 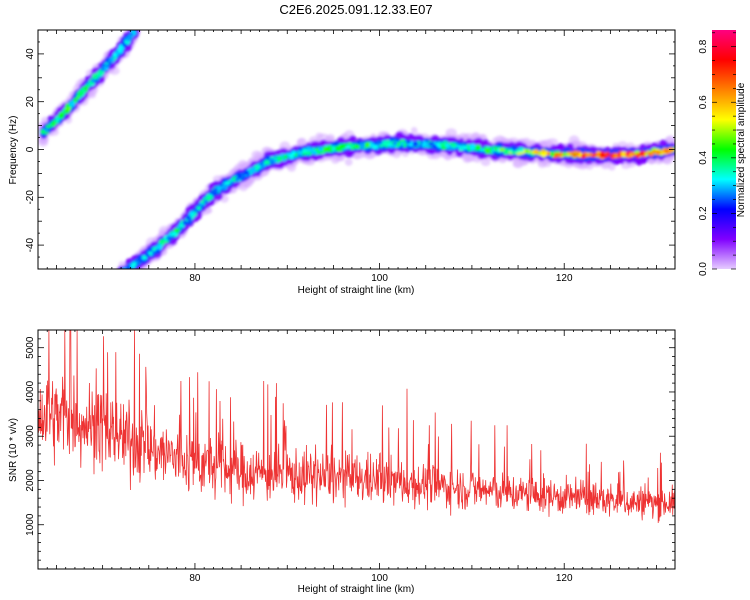 I want to click on figure-title: C2E6.2025.091.12.33.E07, so click(x=355, y=9).